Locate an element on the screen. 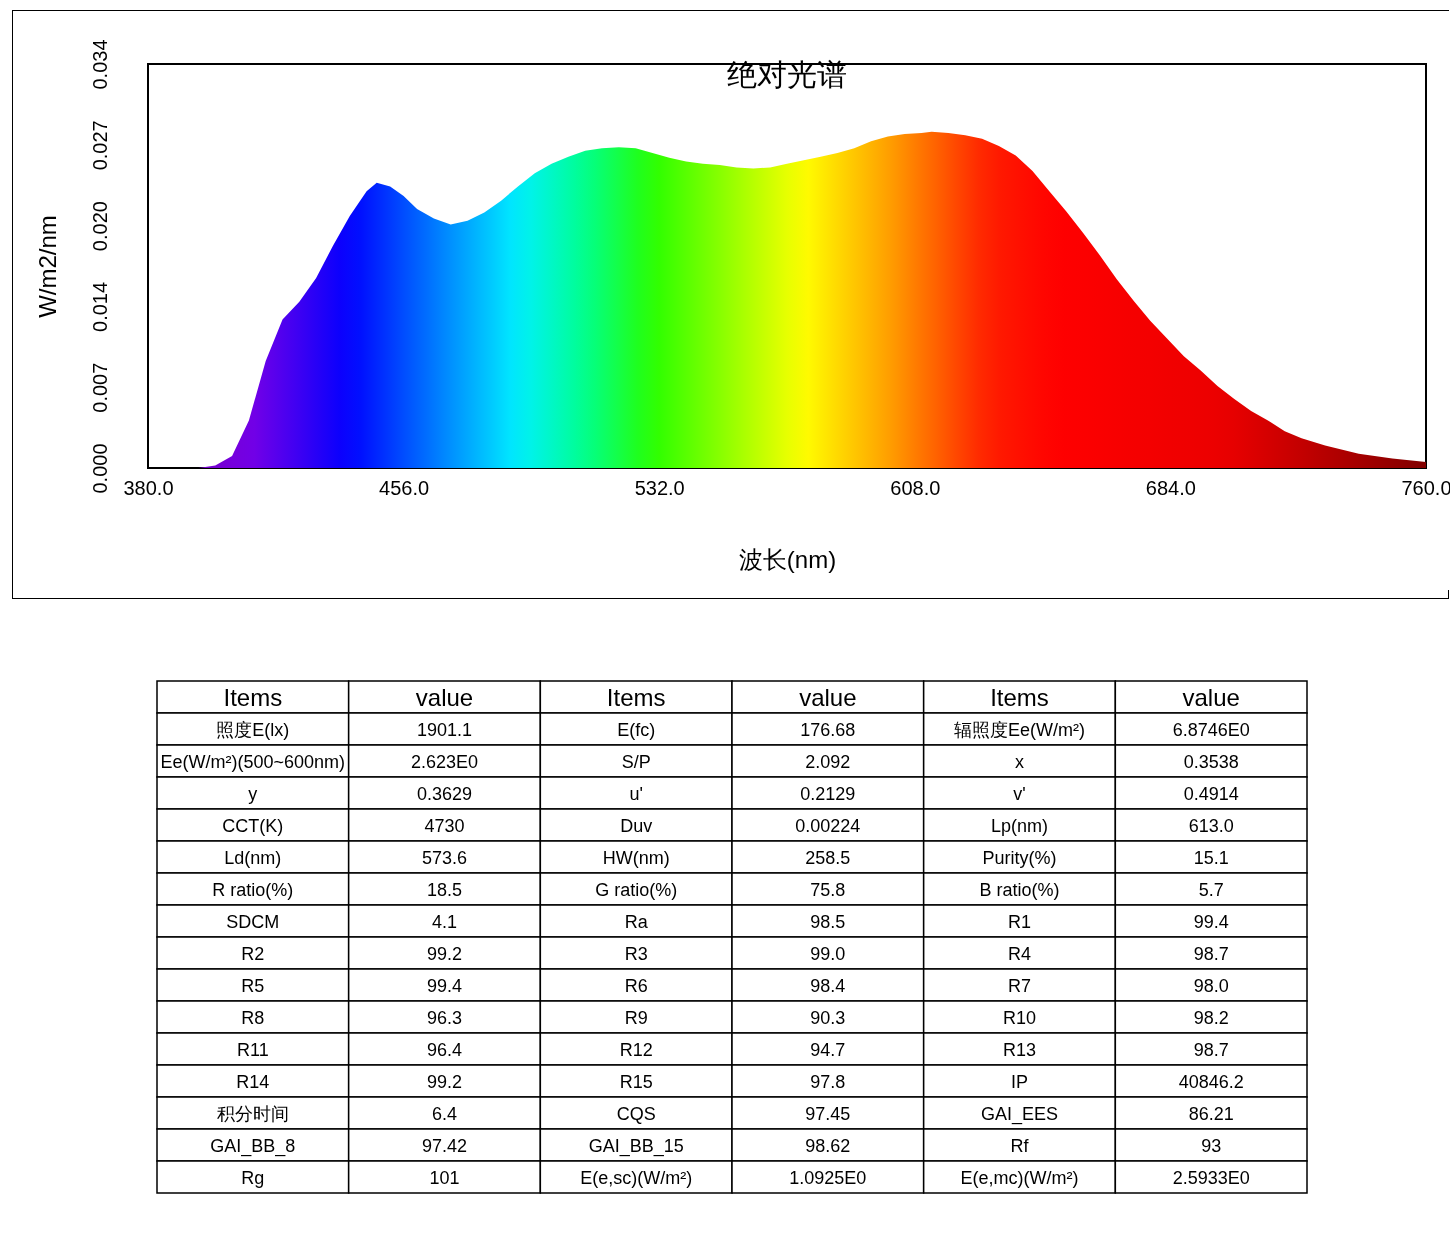 The image size is (1454, 1236). x-axis-title: 波长(nm) is located at coordinates (787, 559).